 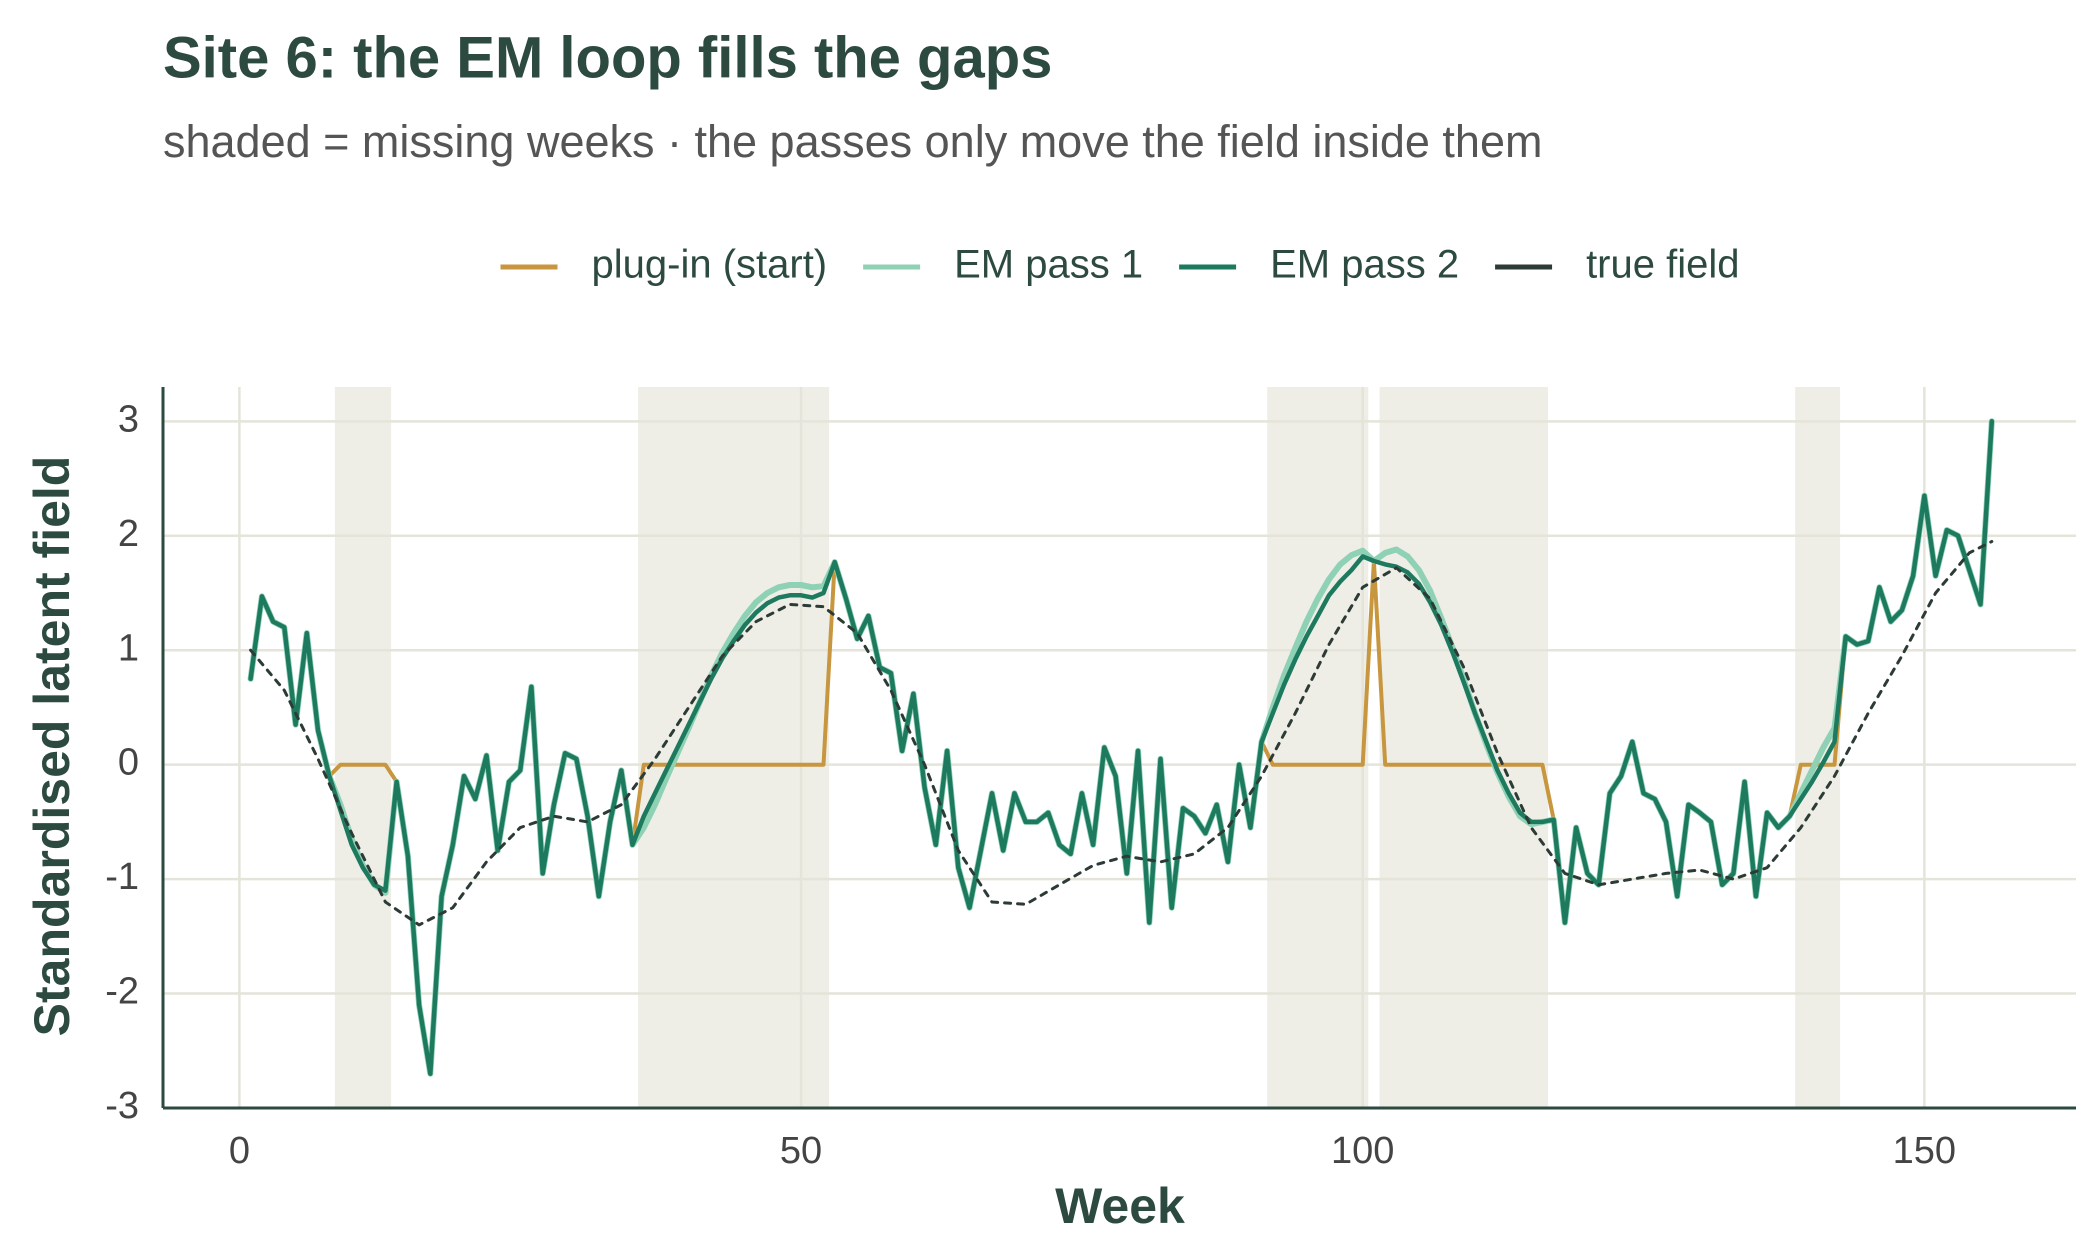 I want to click on legend-label: EM pass 2, so click(x=1364, y=265).